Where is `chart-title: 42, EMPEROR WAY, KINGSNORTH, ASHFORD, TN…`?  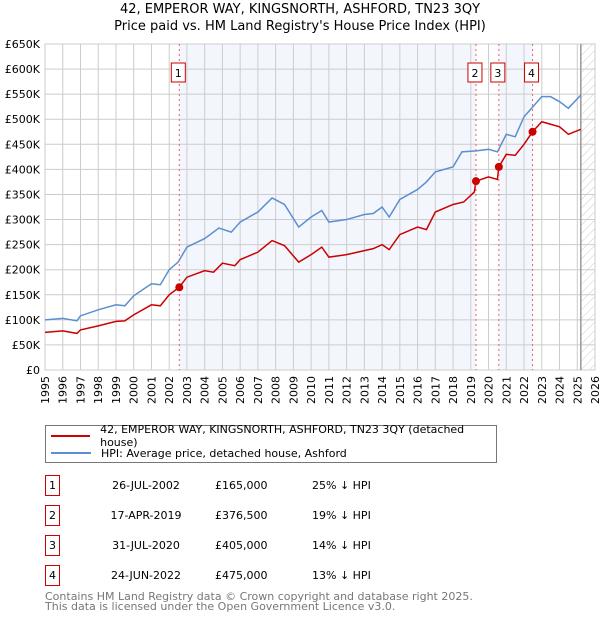 chart-title: 42, EMPEROR WAY, KINGSNORTH, ASHFORD, TN… is located at coordinates (300, 9).